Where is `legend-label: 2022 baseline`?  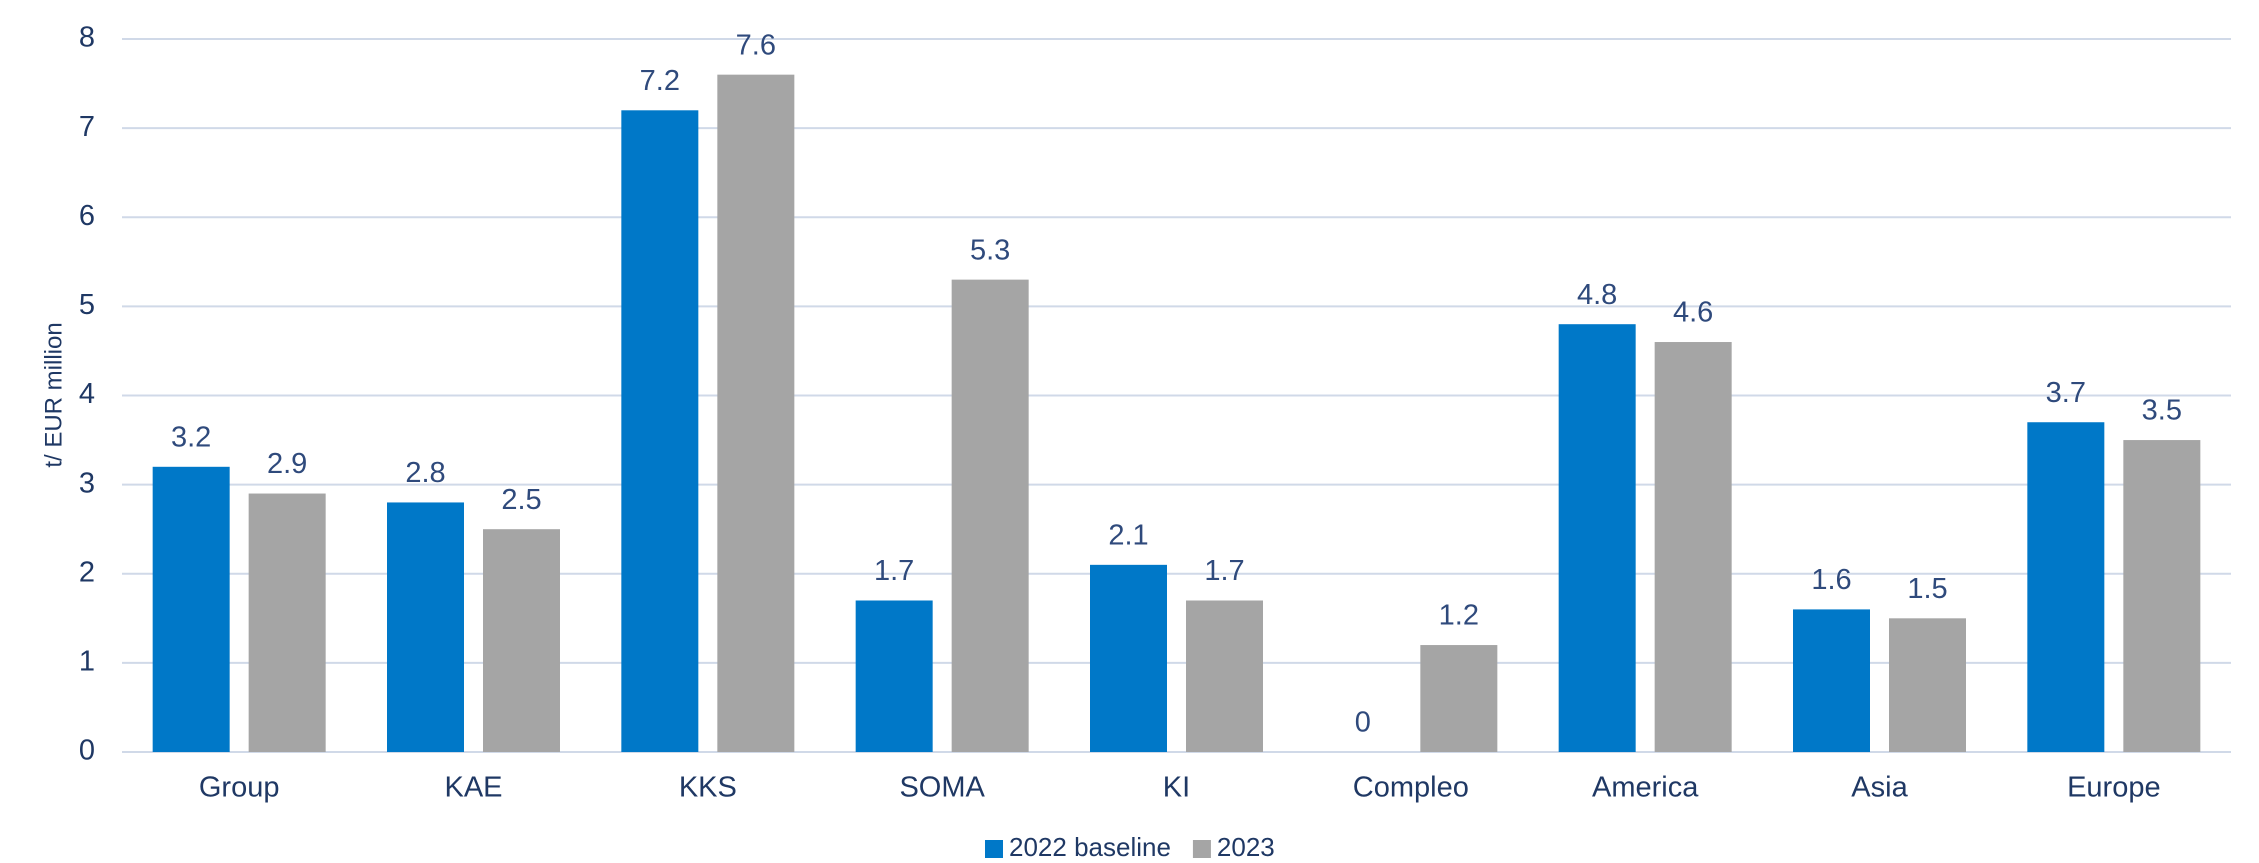 legend-label: 2022 baseline is located at coordinates (1090, 847).